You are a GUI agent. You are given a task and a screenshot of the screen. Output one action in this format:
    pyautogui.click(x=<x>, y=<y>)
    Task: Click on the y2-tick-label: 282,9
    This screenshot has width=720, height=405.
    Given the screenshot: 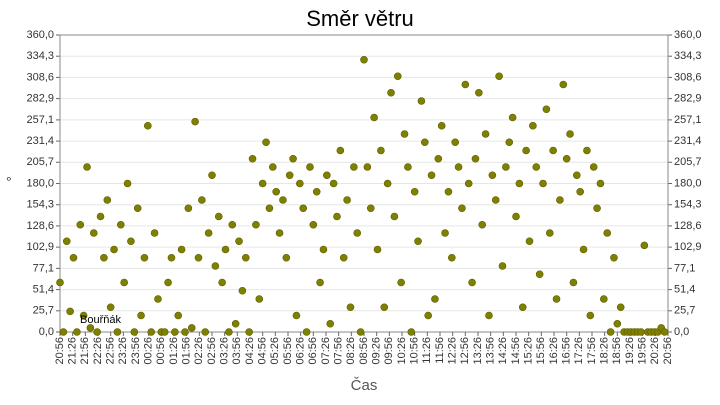 What is the action you would take?
    pyautogui.click(x=688, y=99)
    